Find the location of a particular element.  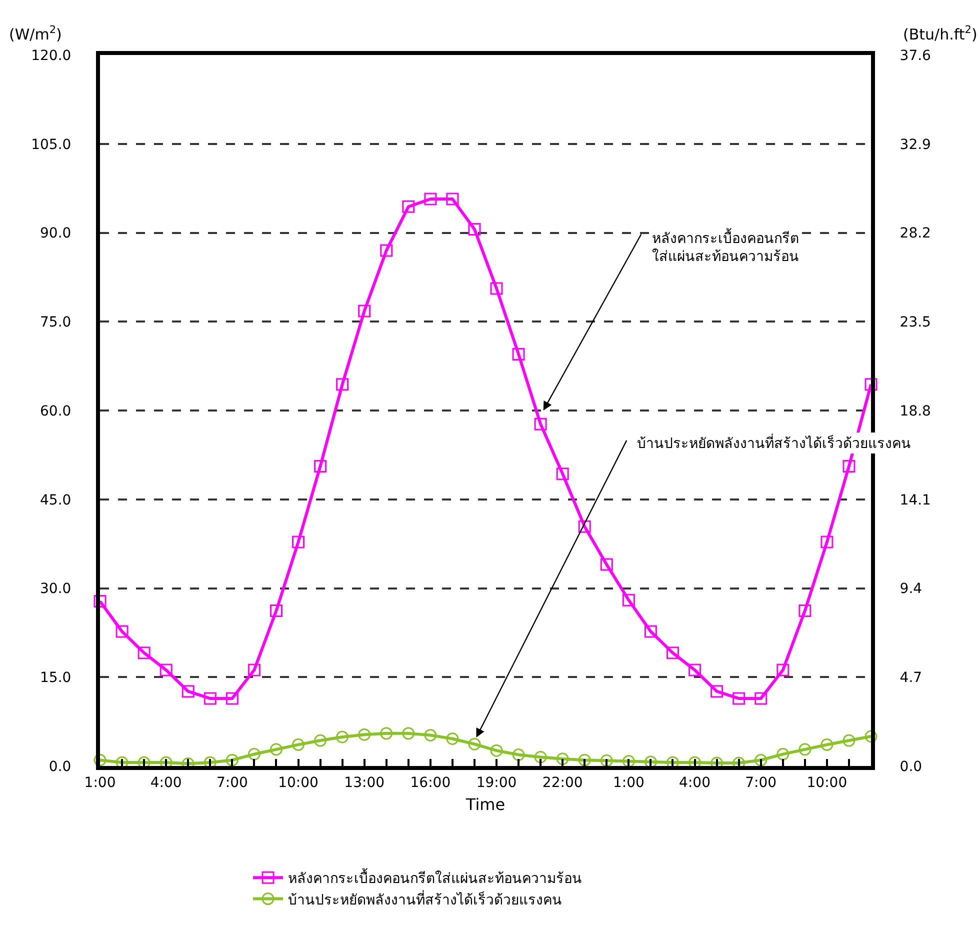

annotation: บ้านประหยัดพลังงานที่สร้างได้เร็วด้วยแรงคน is located at coordinates (774, 443).